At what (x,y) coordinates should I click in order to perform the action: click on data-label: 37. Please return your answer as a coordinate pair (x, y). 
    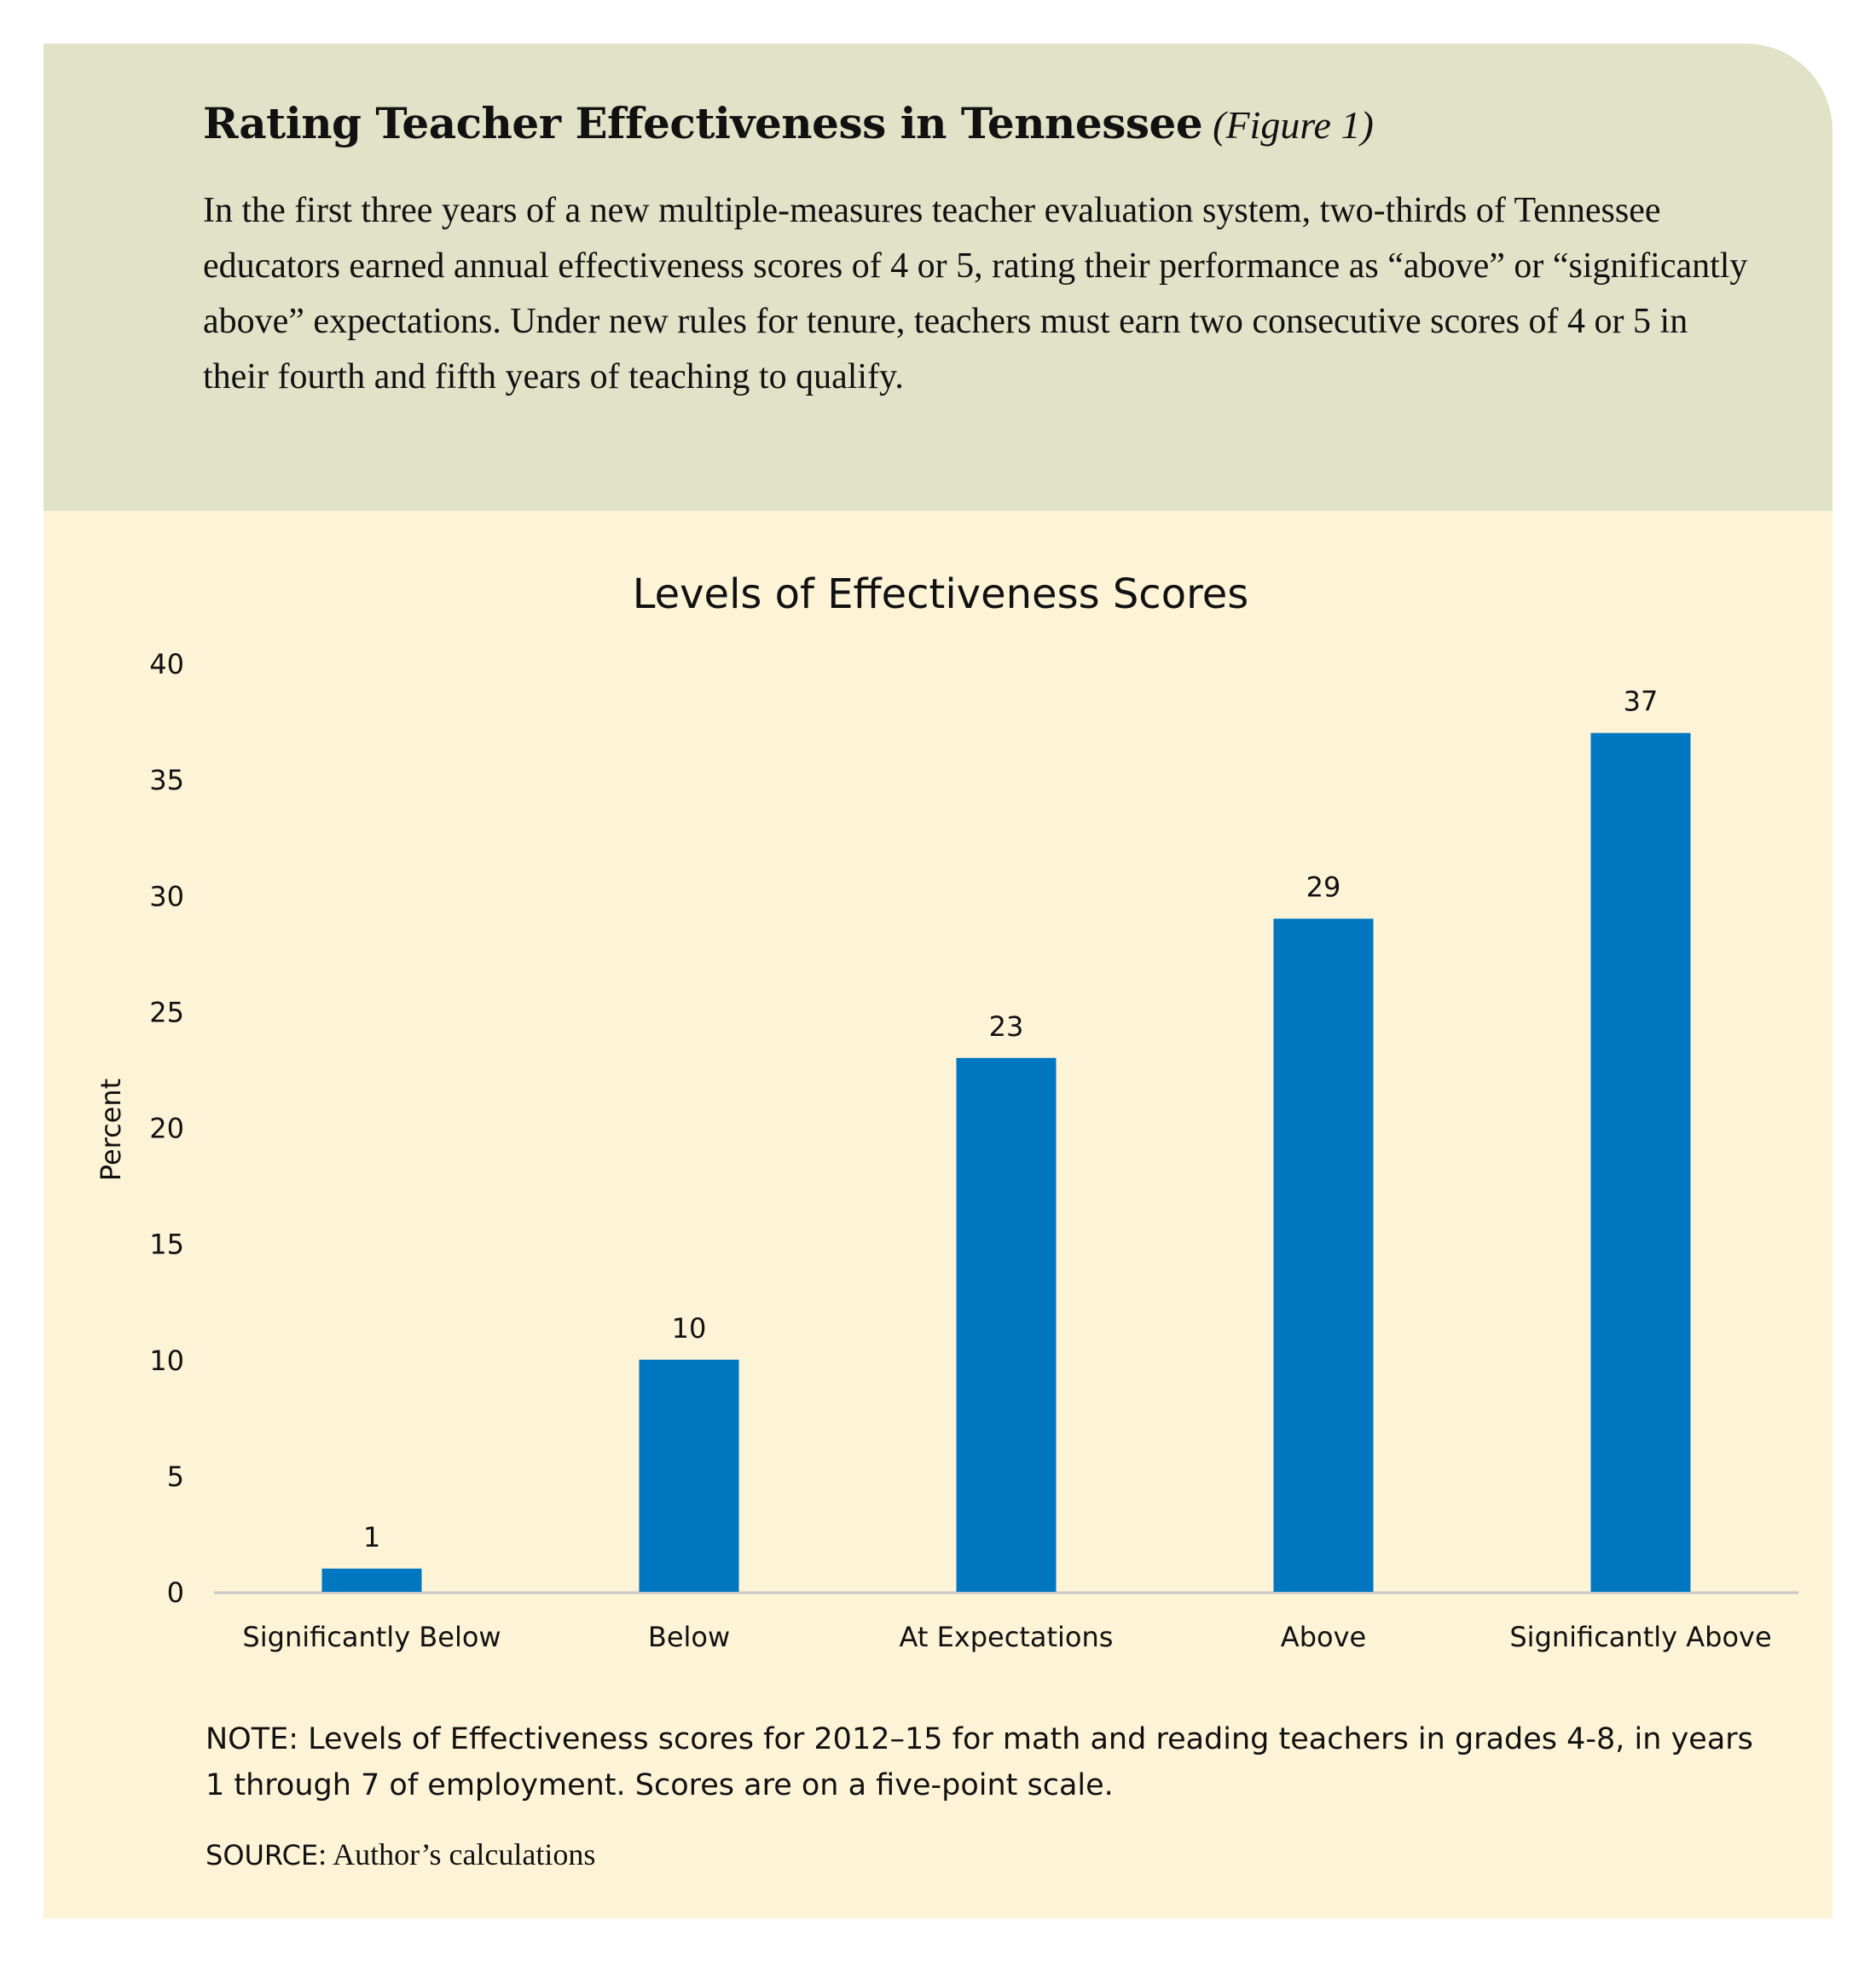
    Looking at the image, I should click on (1641, 701).